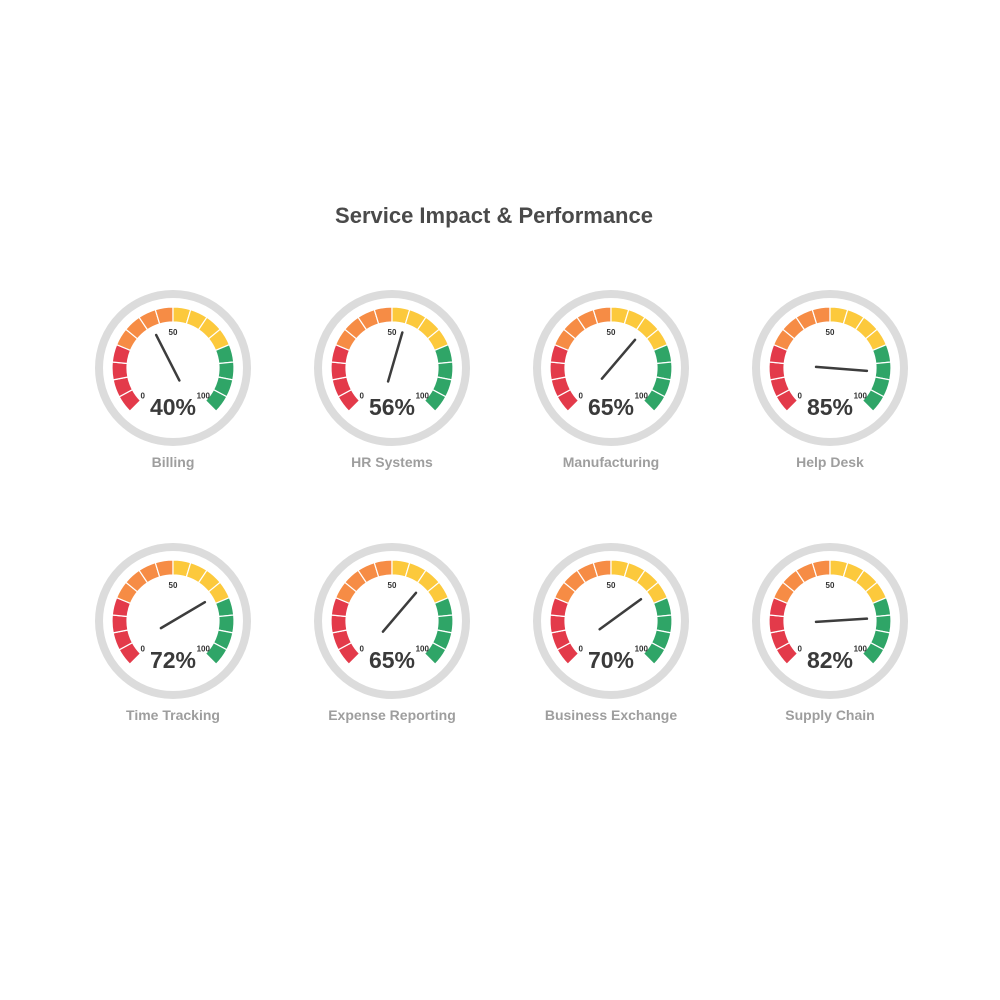 The image size is (1000, 1000). What do you see at coordinates (611, 660) in the screenshot?
I see `gauge-value-label: 70%` at bounding box center [611, 660].